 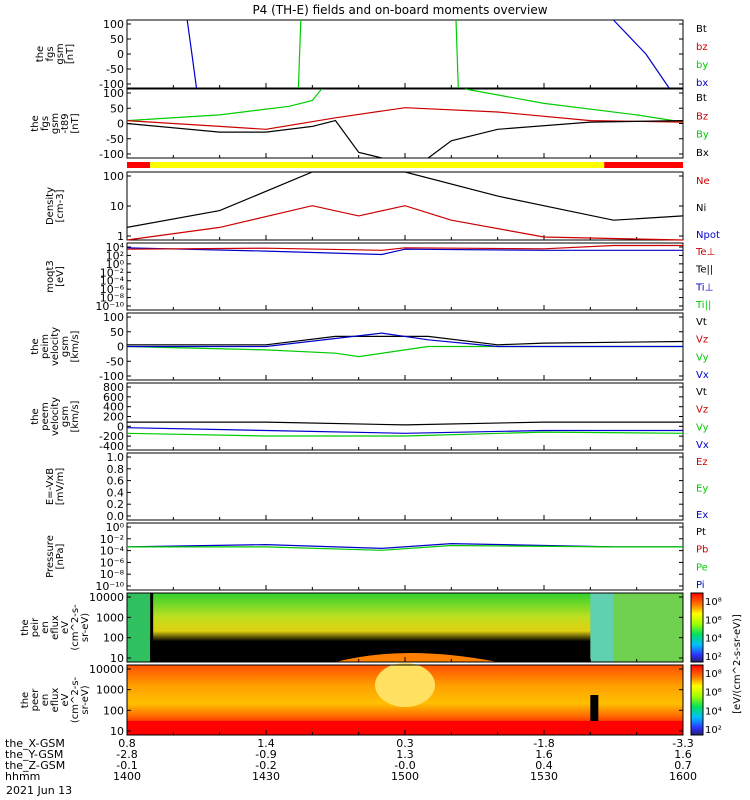 I want to click on y-axis-label: eV, so click(x=65, y=627).